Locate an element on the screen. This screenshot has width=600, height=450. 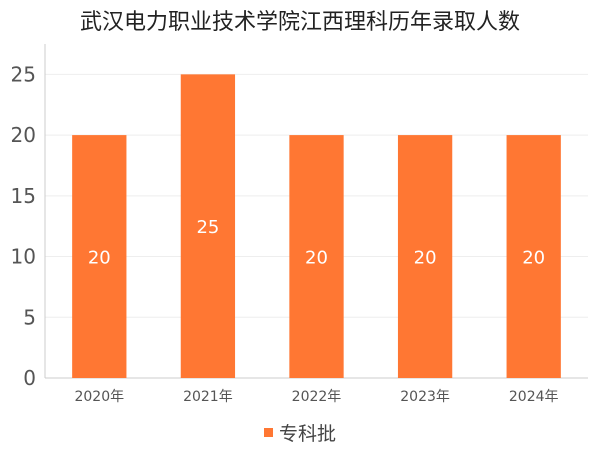
x-tick-label: 2021年 is located at coordinates (208, 397).